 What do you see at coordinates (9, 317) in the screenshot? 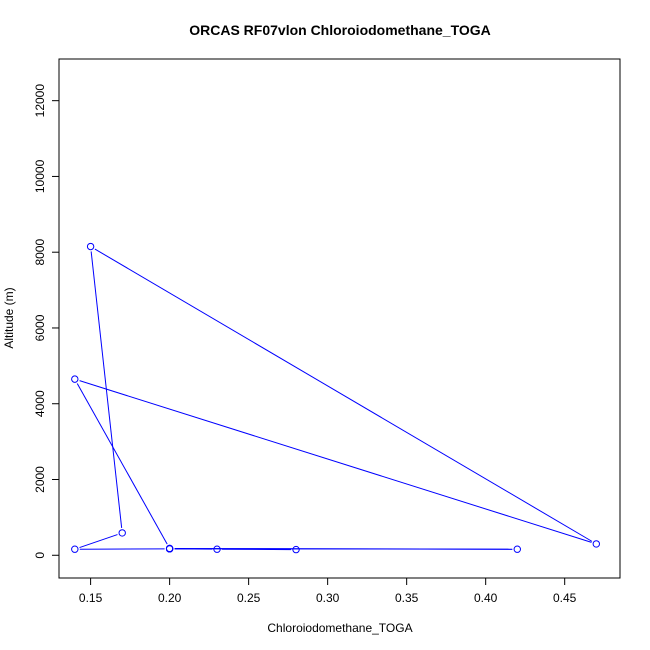
I see `y-axis-label: Altitude (m)` at bounding box center [9, 317].